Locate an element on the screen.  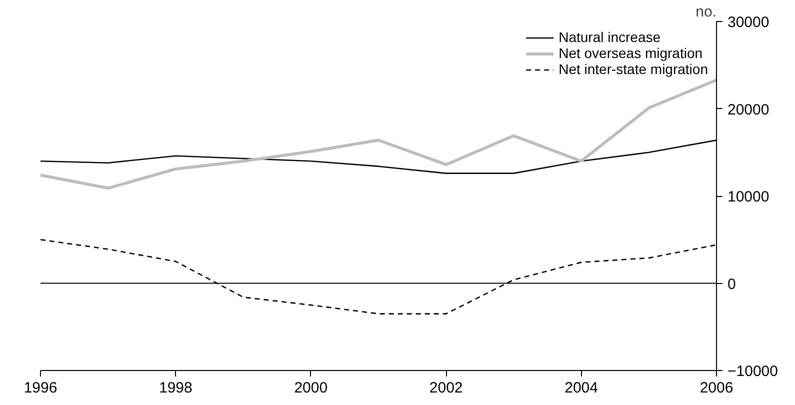
y-tick-label: 20000 is located at coordinates (749, 109).